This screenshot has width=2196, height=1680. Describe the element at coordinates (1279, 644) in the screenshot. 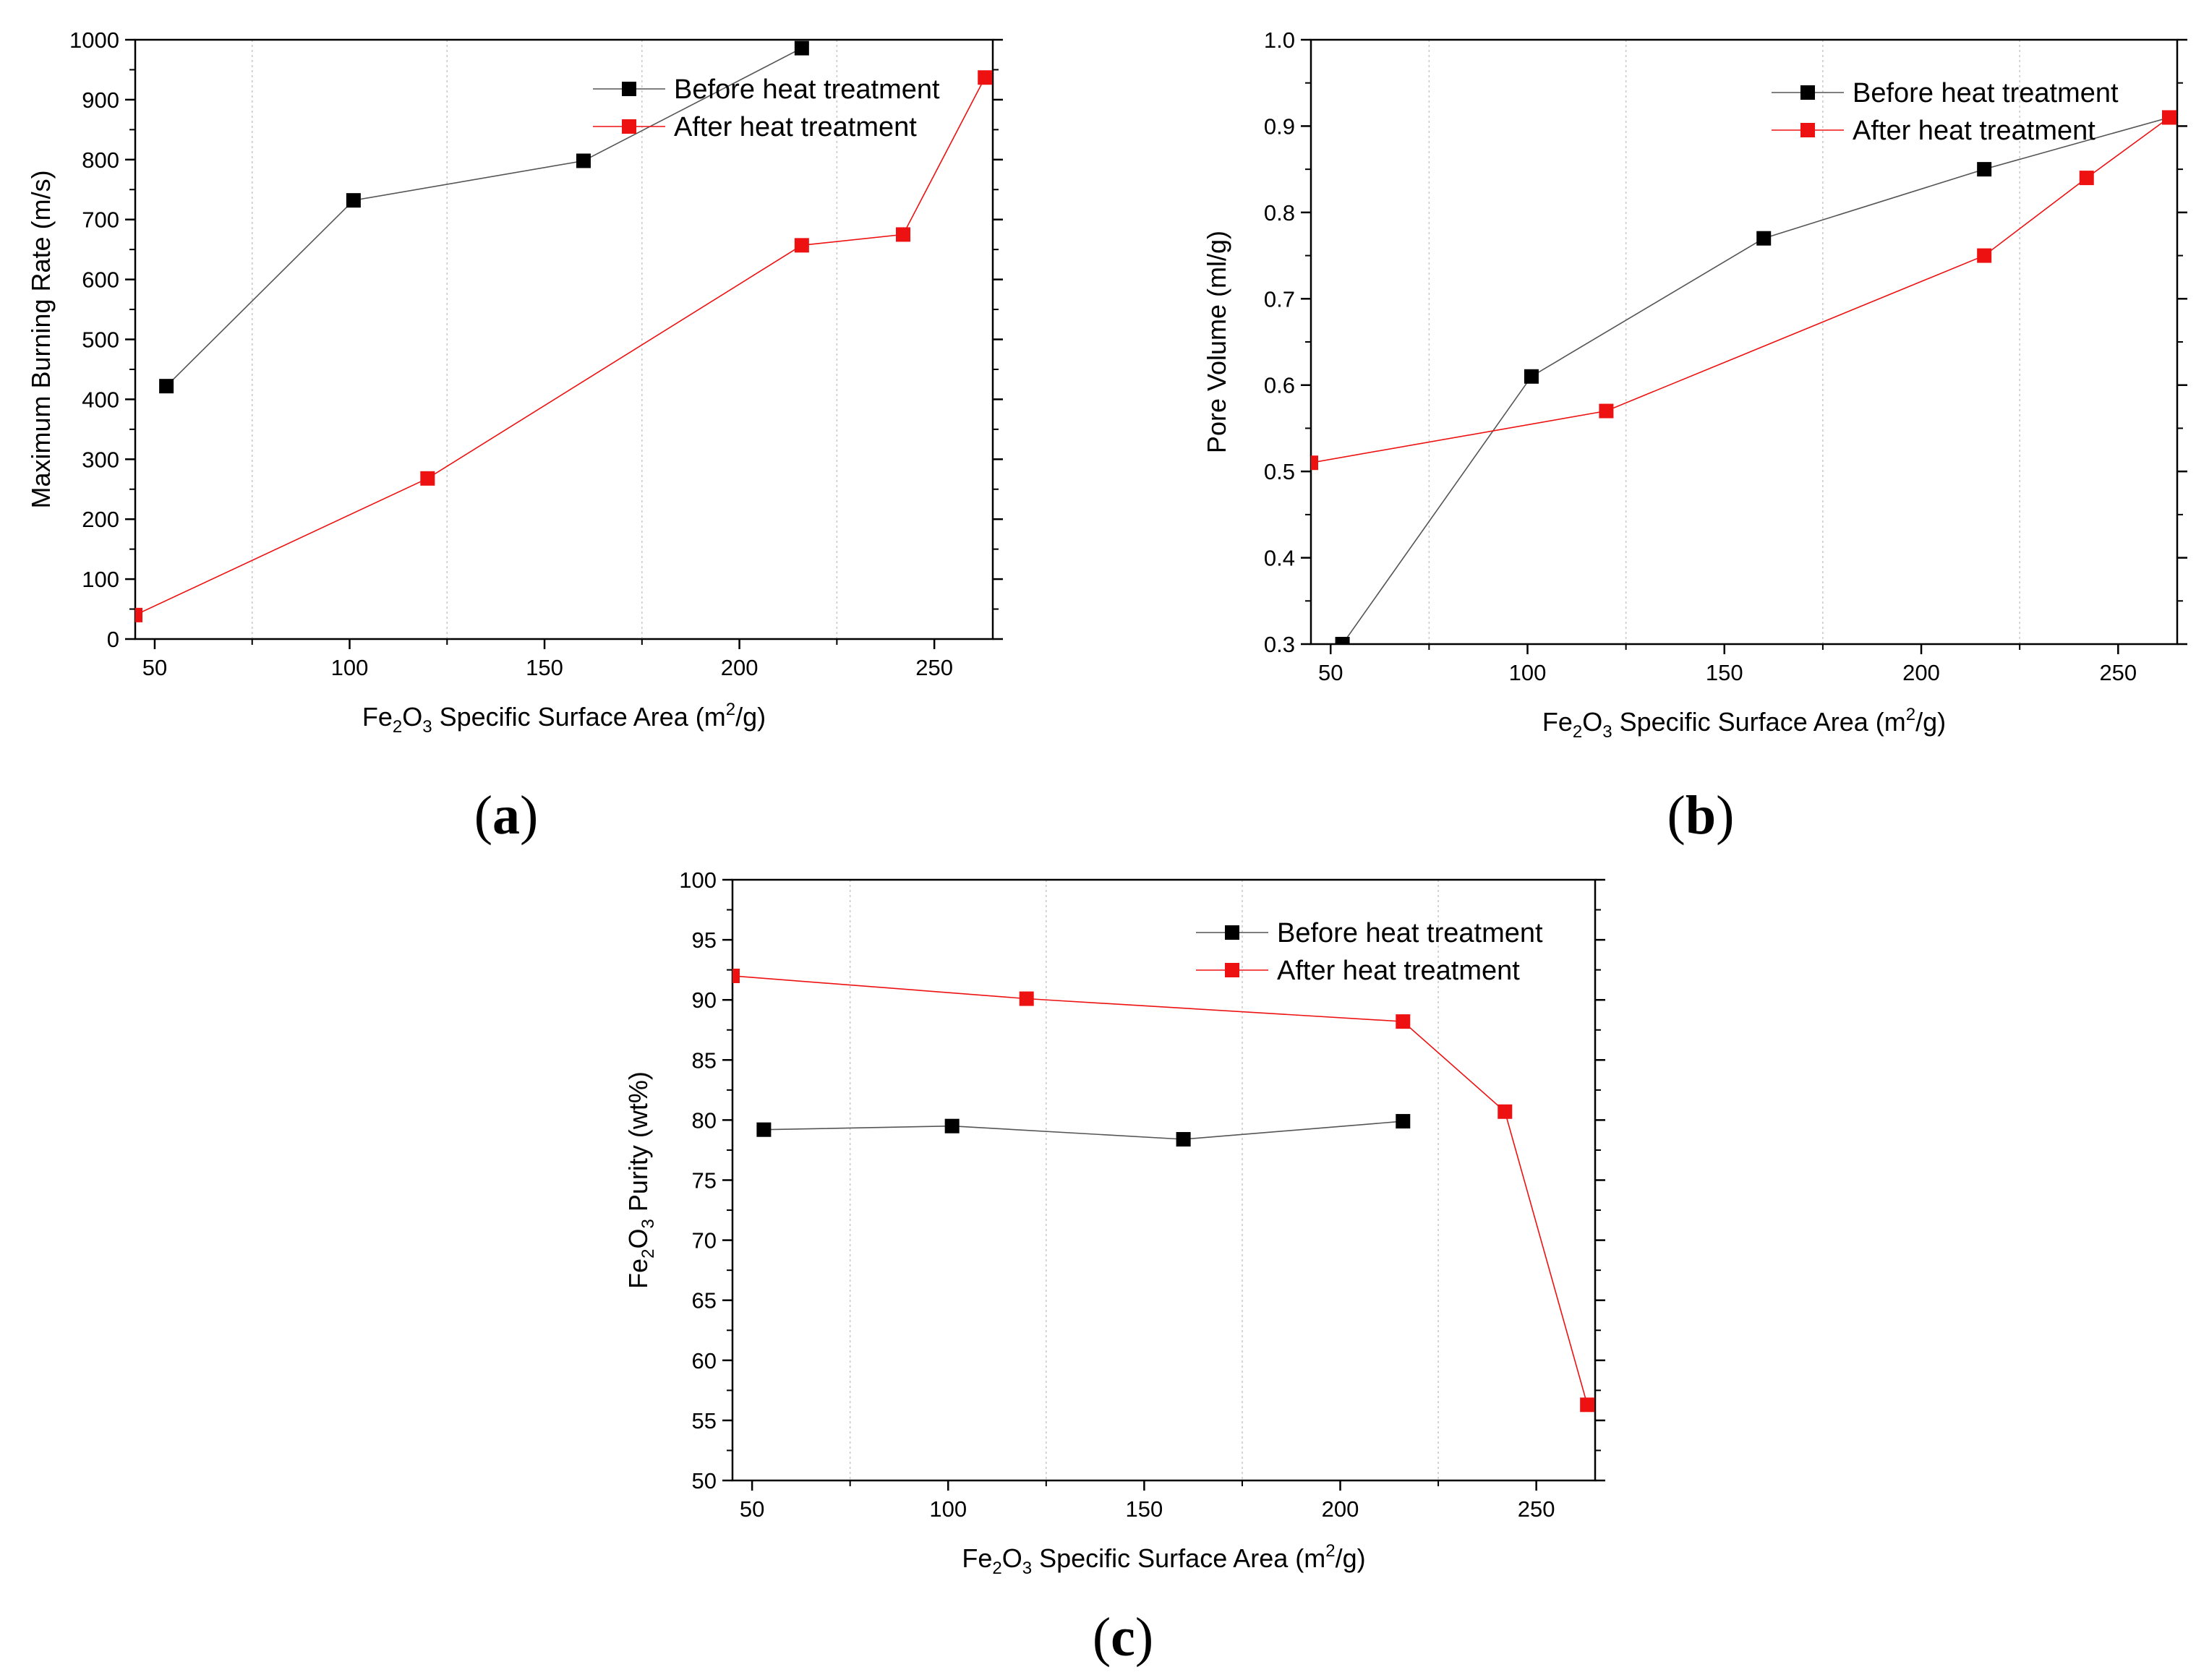

I see `y-tick-label: 0.3` at that location.